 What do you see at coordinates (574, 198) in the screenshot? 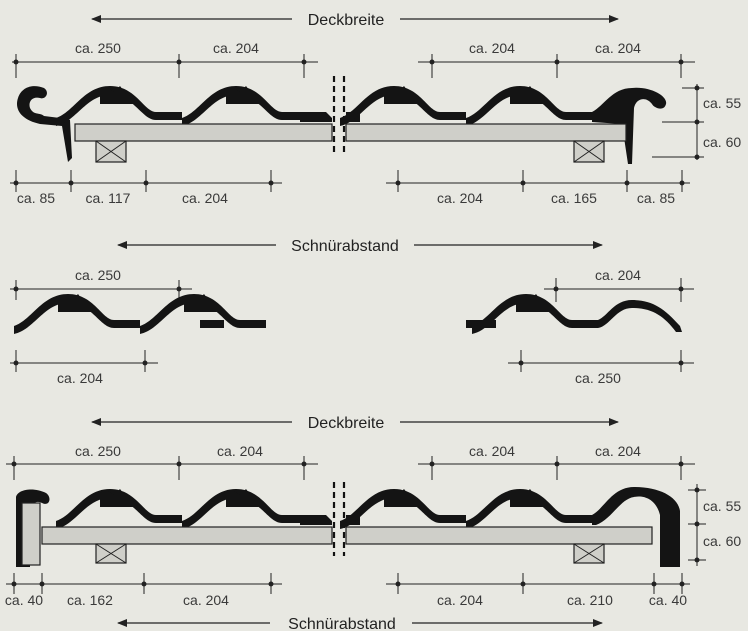
I see `dim-label: ca. 165` at bounding box center [574, 198].